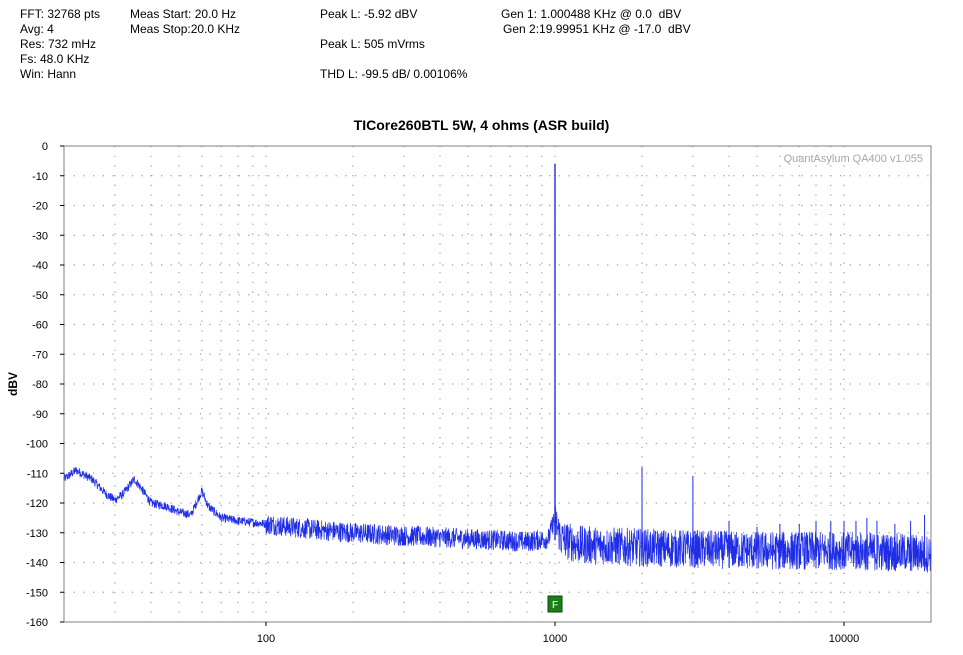 Image resolution: width=963 pixels, height=655 pixels. I want to click on x-tick-label: 10000, so click(844, 639).